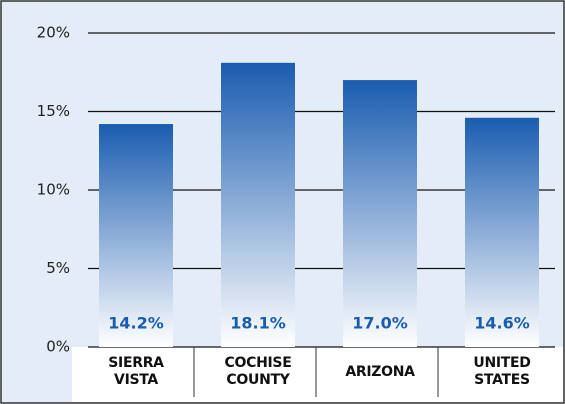 The width and height of the screenshot is (565, 404). What do you see at coordinates (53, 190) in the screenshot?
I see `y-tick-label: 10%` at bounding box center [53, 190].